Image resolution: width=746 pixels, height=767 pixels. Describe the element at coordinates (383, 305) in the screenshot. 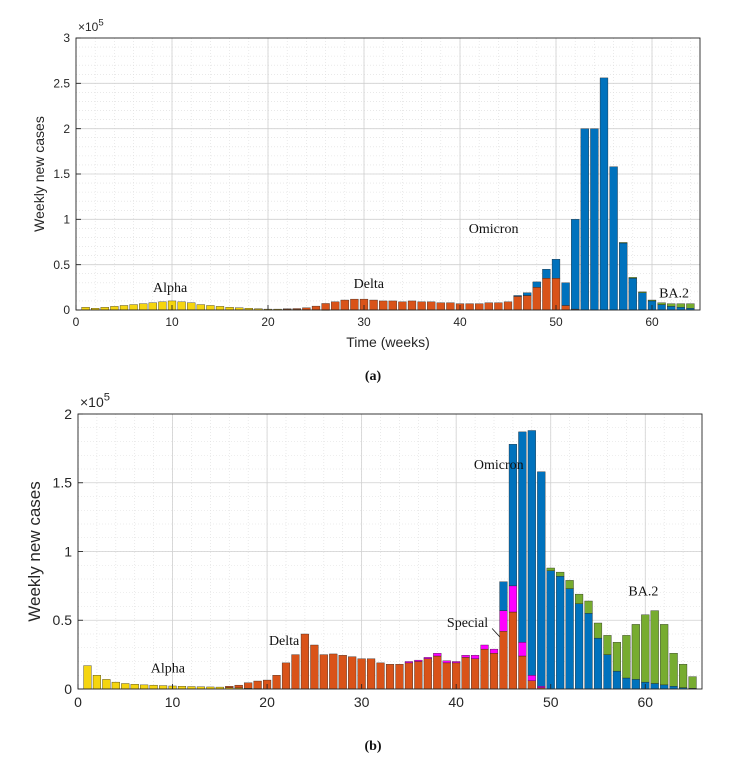

I see `bar-delta-w32` at that location.